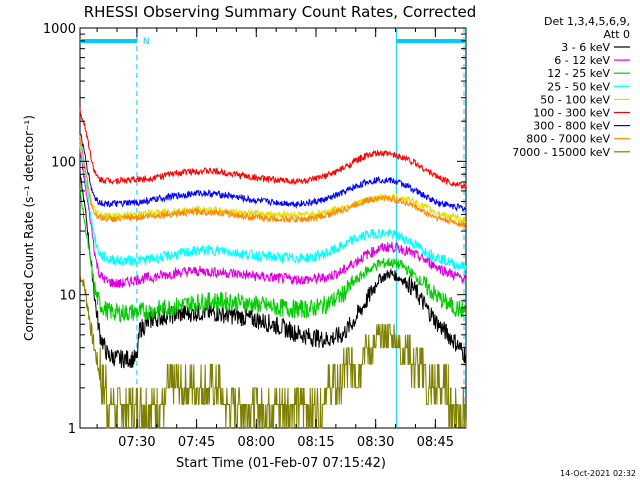 The width and height of the screenshot is (640, 480). I want to click on legend-label: 50 - 100 keV, so click(575, 99).